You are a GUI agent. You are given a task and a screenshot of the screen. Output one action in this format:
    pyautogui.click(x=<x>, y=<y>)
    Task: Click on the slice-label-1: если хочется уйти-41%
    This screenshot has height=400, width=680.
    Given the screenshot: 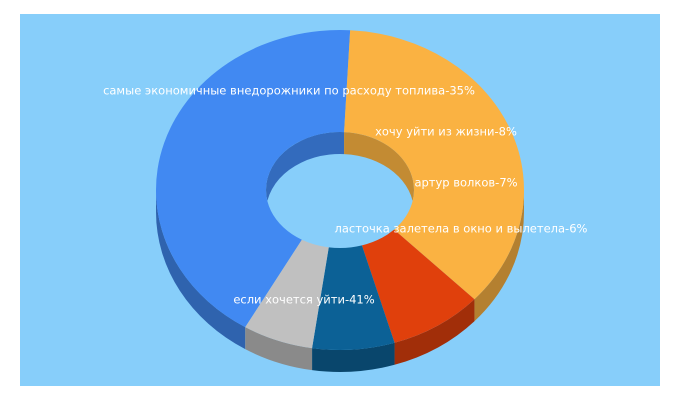 What is the action you would take?
    pyautogui.click(x=303, y=300)
    